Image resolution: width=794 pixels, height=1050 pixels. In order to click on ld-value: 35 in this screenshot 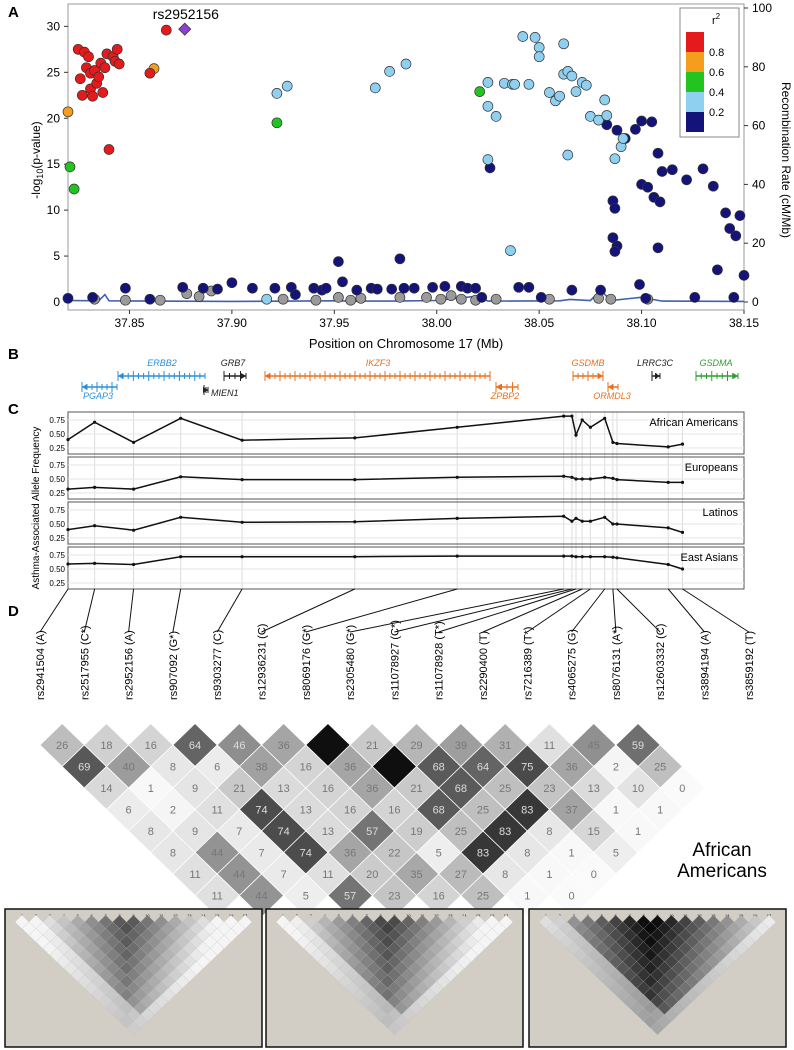, I will do `click(416, 875)`.